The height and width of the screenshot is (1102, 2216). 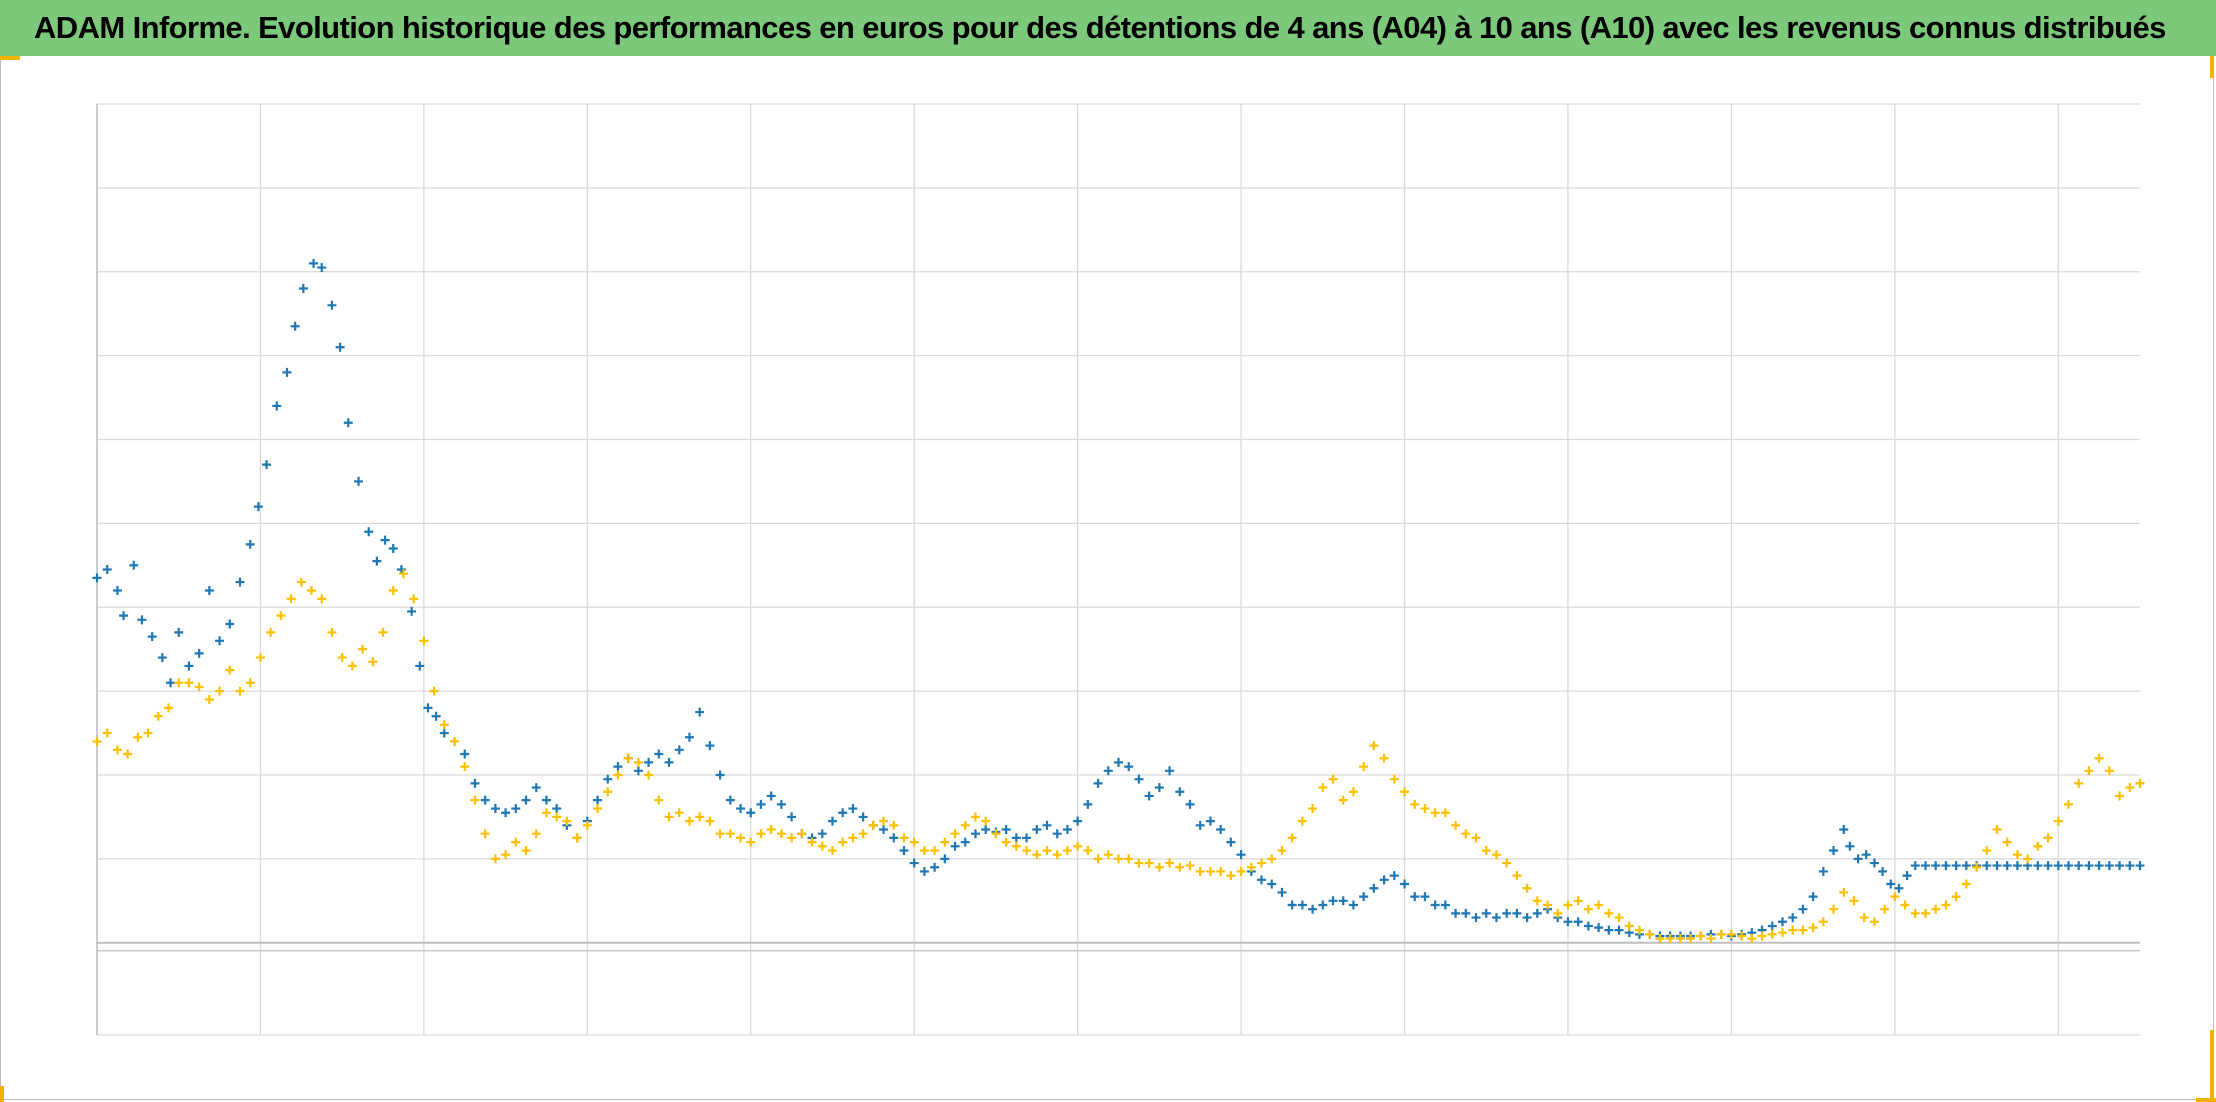 I want to click on corner-accent-bottom-right-v, so click(x=2212, y=1066).